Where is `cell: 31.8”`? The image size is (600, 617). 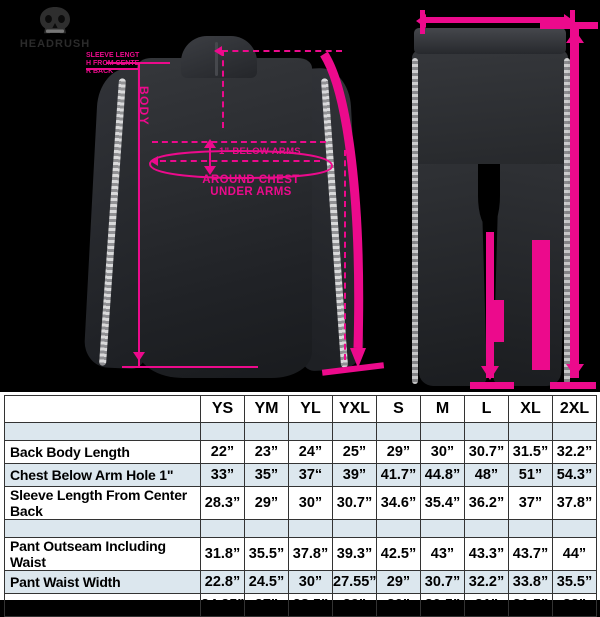 cell: 31.8” is located at coordinates (222, 554).